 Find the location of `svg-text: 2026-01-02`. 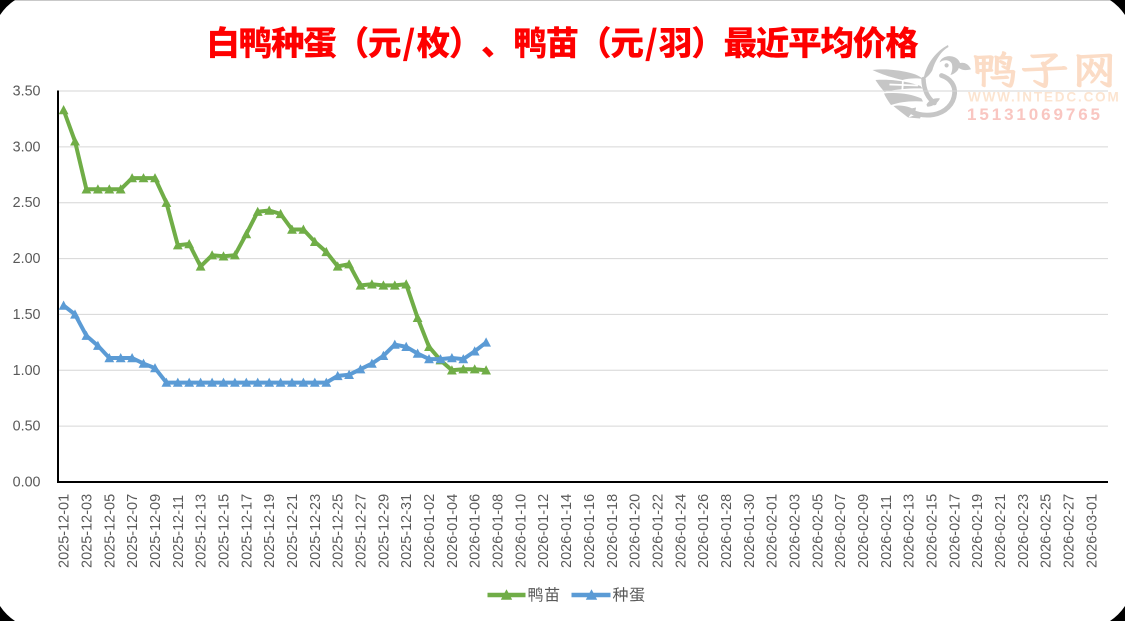

svg-text: 2026-01-02 is located at coordinates (430, 531).